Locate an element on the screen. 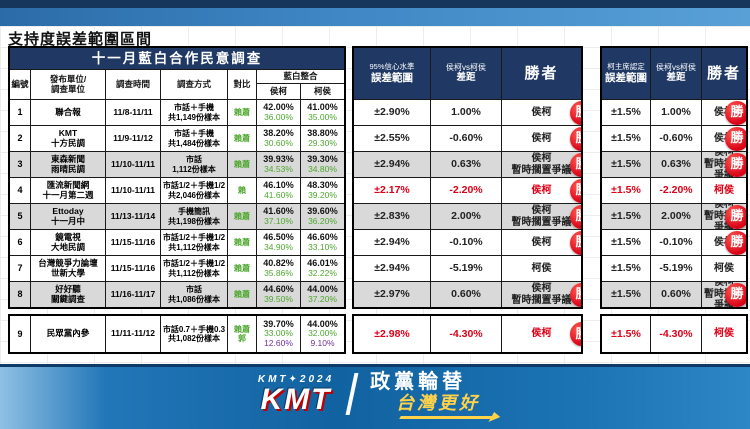  cell-org-text: 十一月第二週 is located at coordinates (68, 194).